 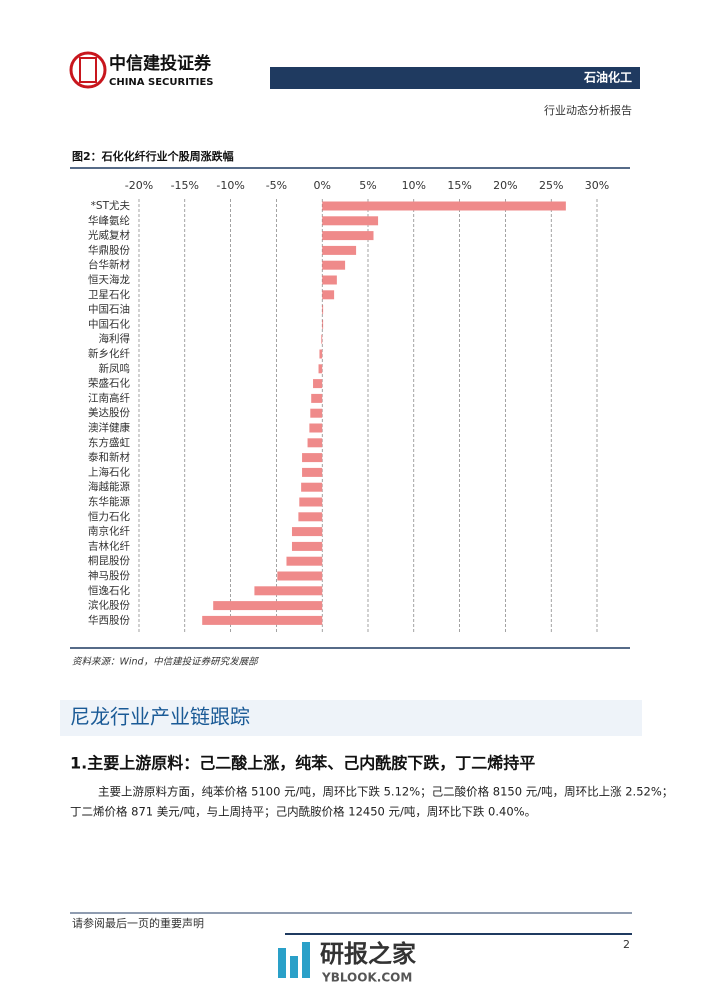 What do you see at coordinates (109, 309) in the screenshot?
I see `y-tick-label: 中国石油` at bounding box center [109, 309].